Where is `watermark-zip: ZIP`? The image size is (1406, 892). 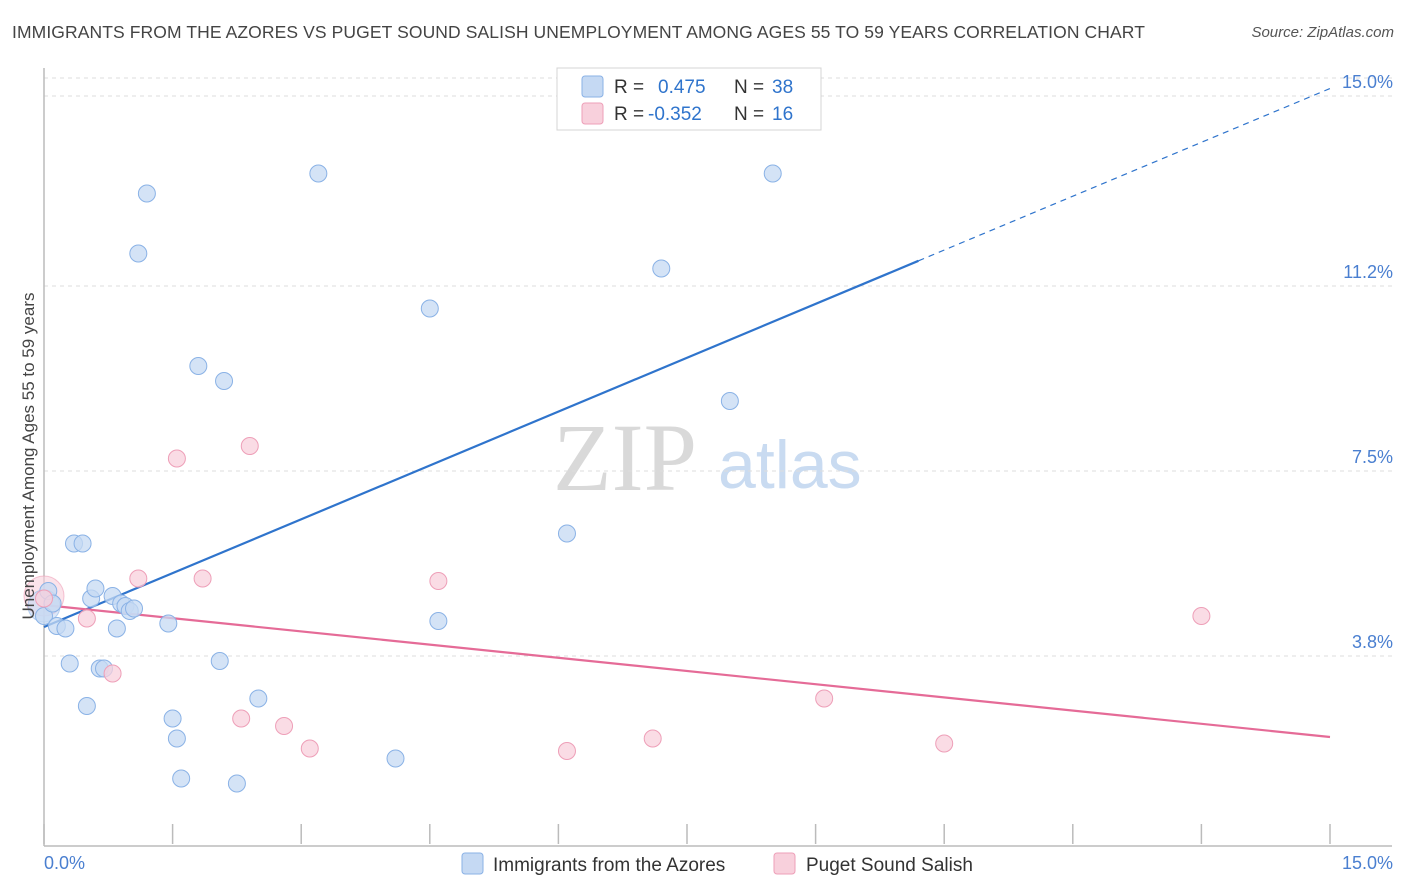
watermark-zip: ZIP is located at coordinates (625, 457).